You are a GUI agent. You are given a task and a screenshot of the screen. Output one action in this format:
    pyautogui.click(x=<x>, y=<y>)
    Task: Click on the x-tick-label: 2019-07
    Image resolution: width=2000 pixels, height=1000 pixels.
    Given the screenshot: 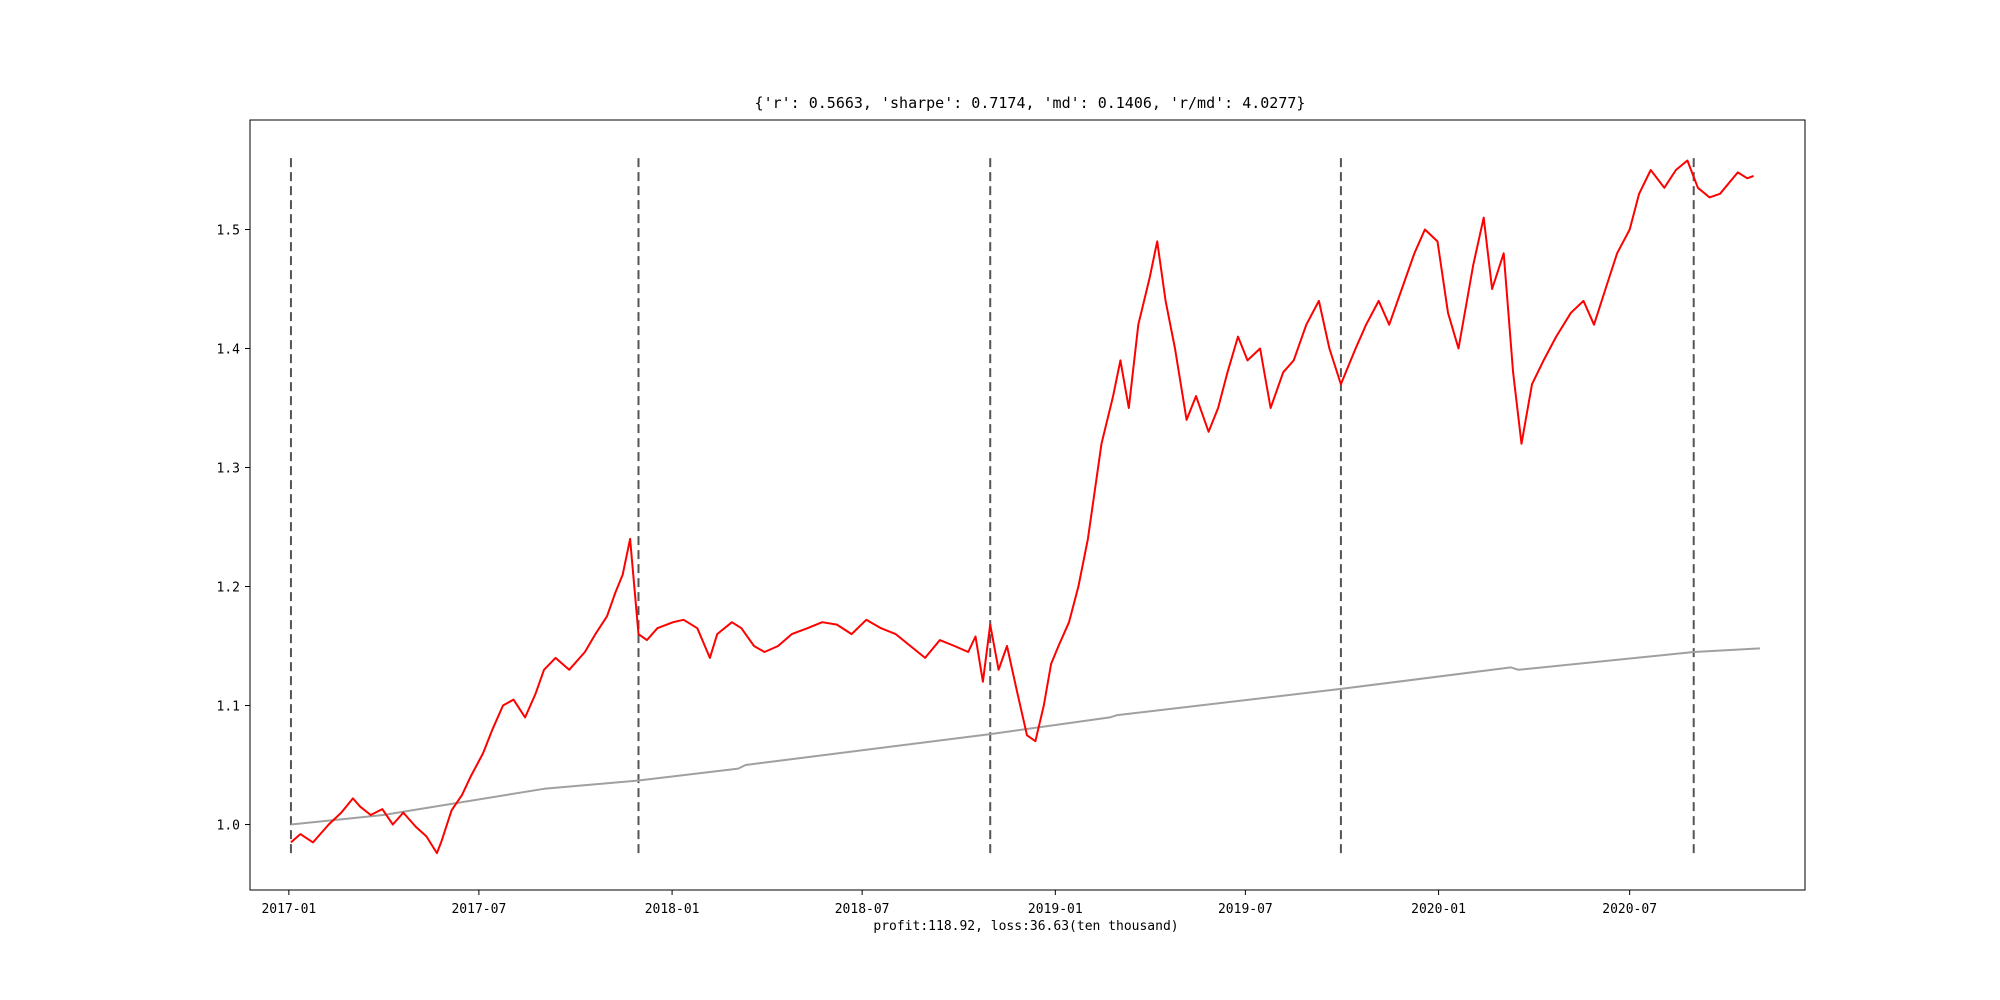 What is the action you would take?
    pyautogui.click(x=1245, y=909)
    